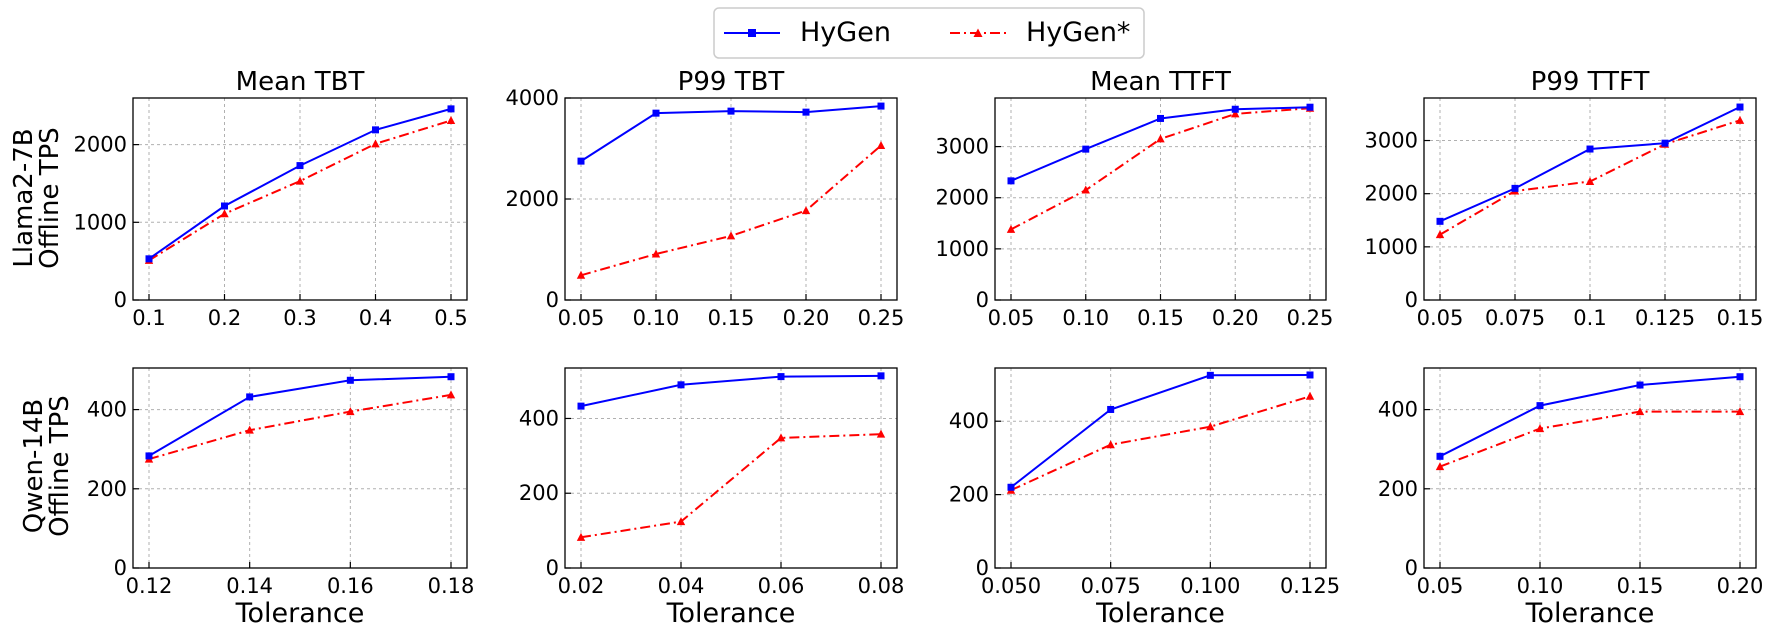 The width and height of the screenshot is (1775, 636). What do you see at coordinates (1011, 586) in the screenshot?
I see `x-tick-label: 0.050` at bounding box center [1011, 586].